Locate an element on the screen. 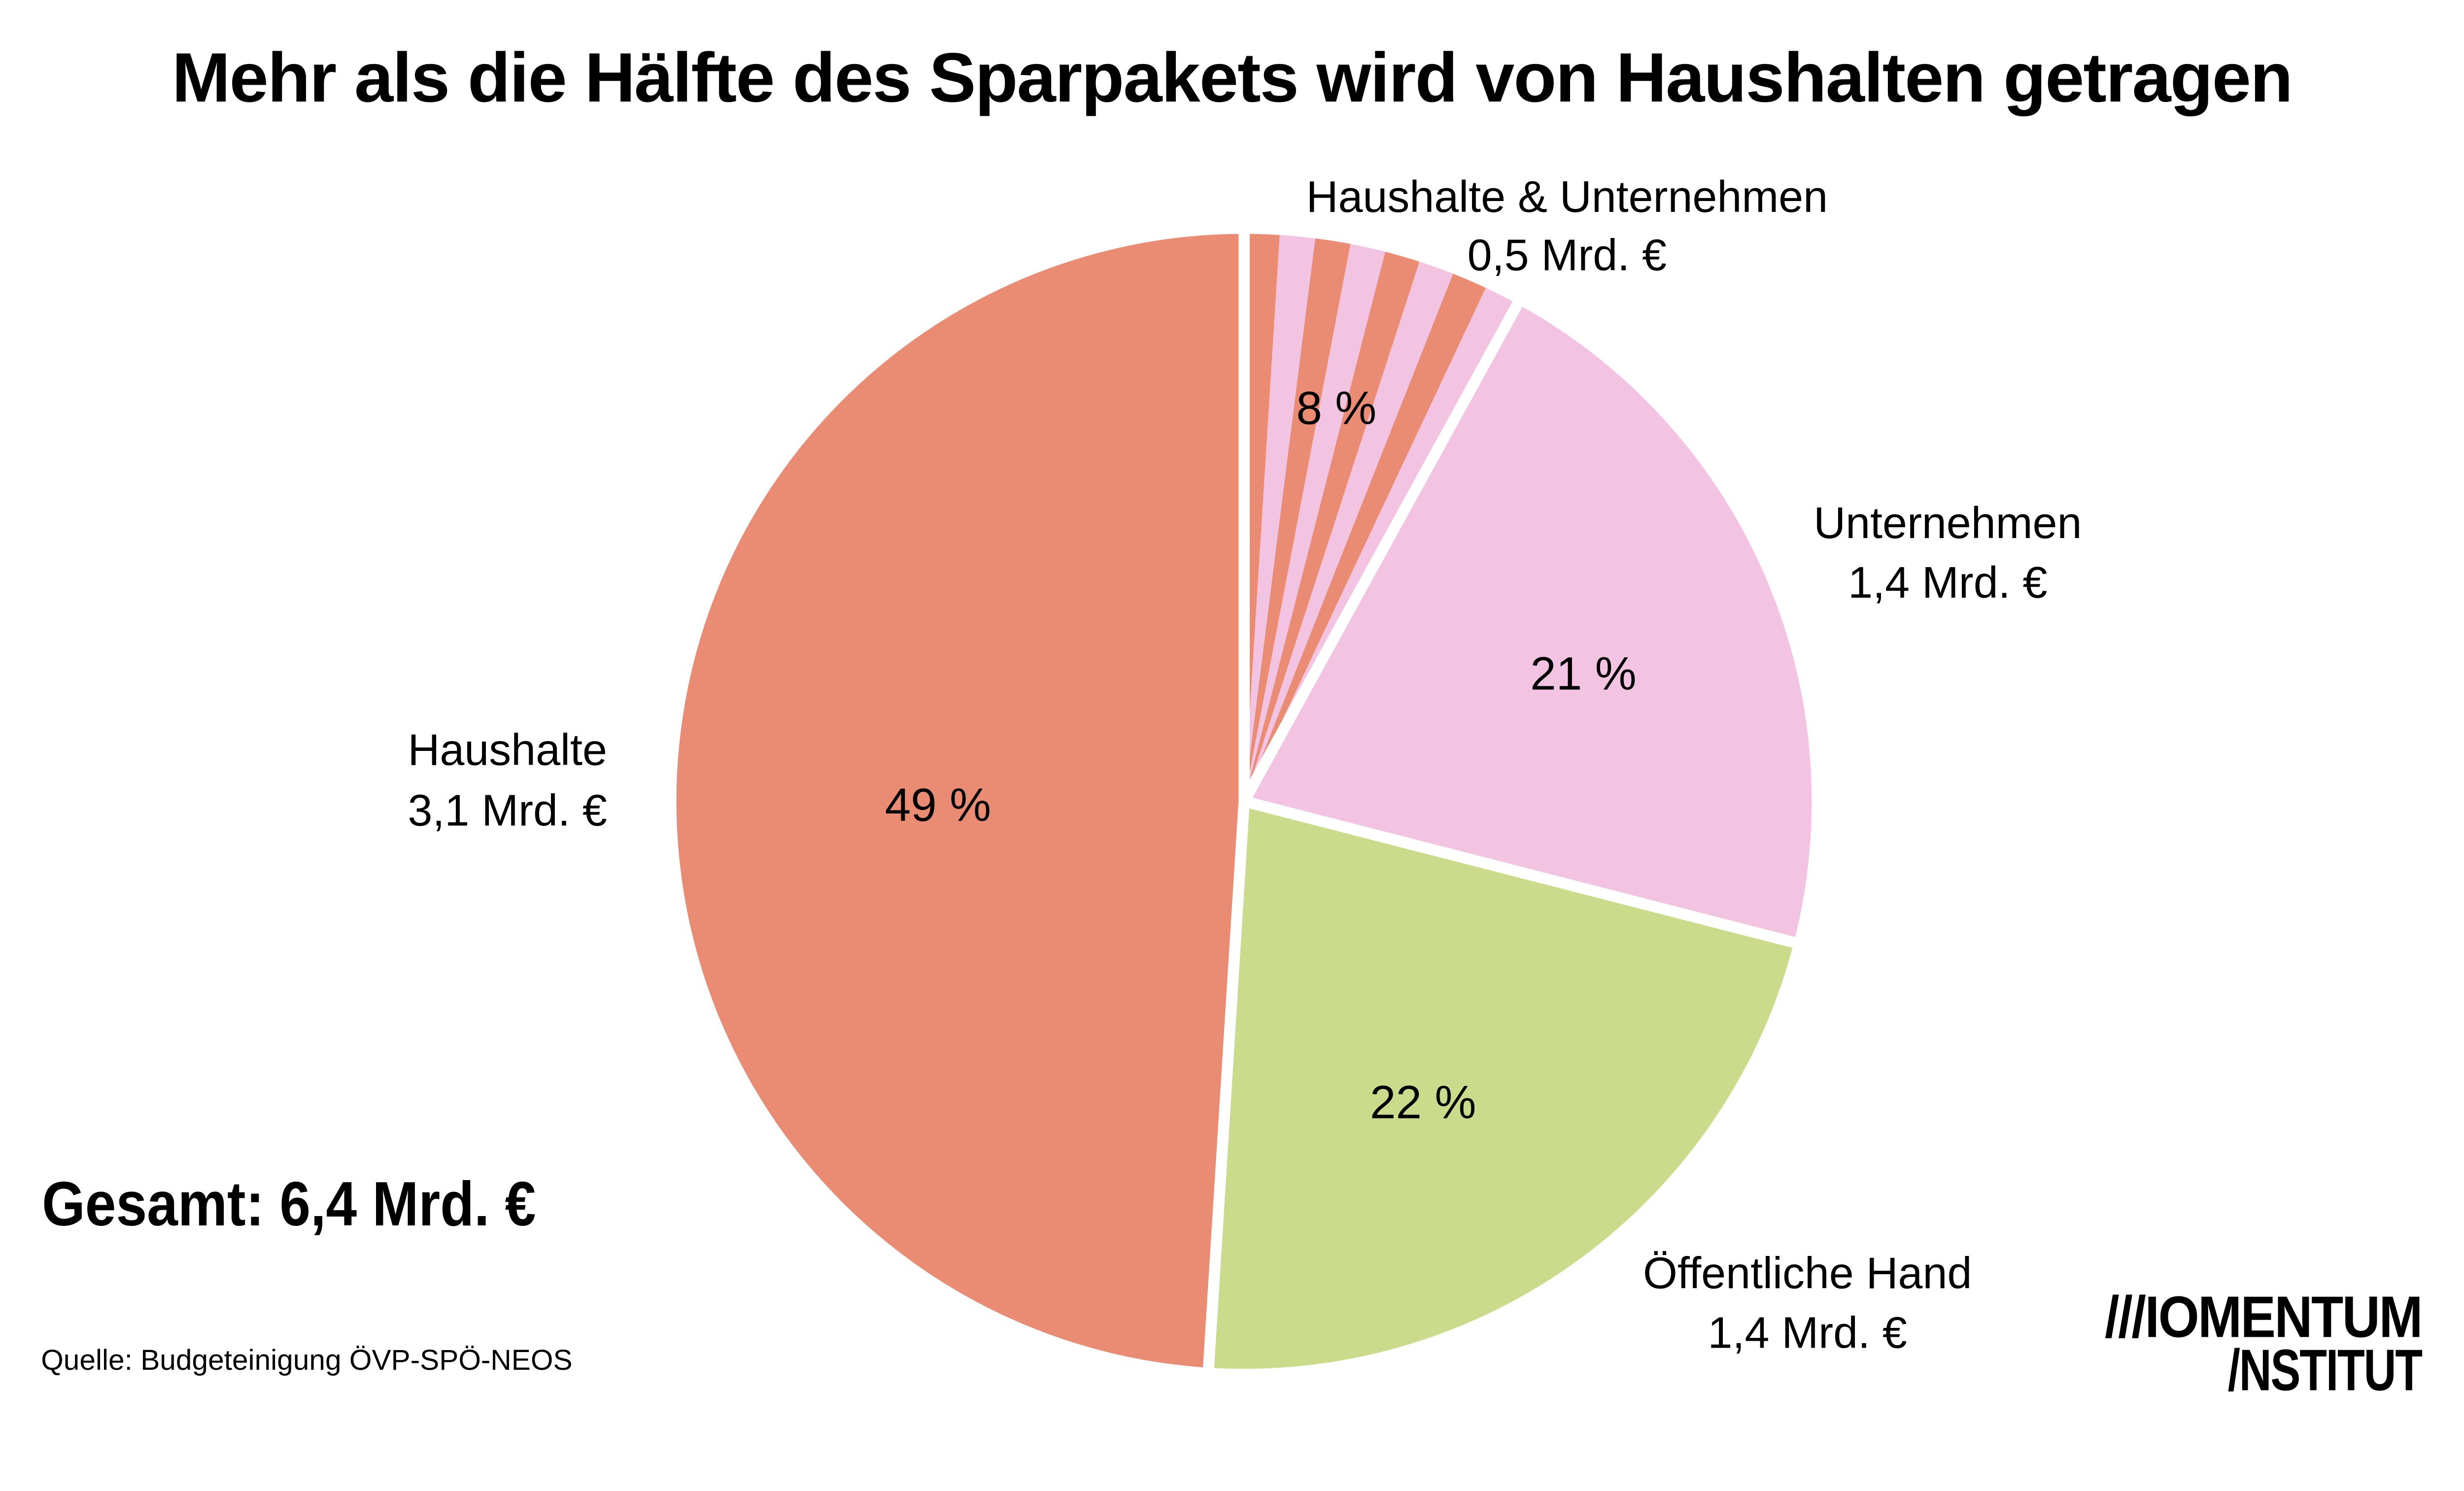  slice-label-line1: Öffentliche Hand is located at coordinates (1807, 1273).